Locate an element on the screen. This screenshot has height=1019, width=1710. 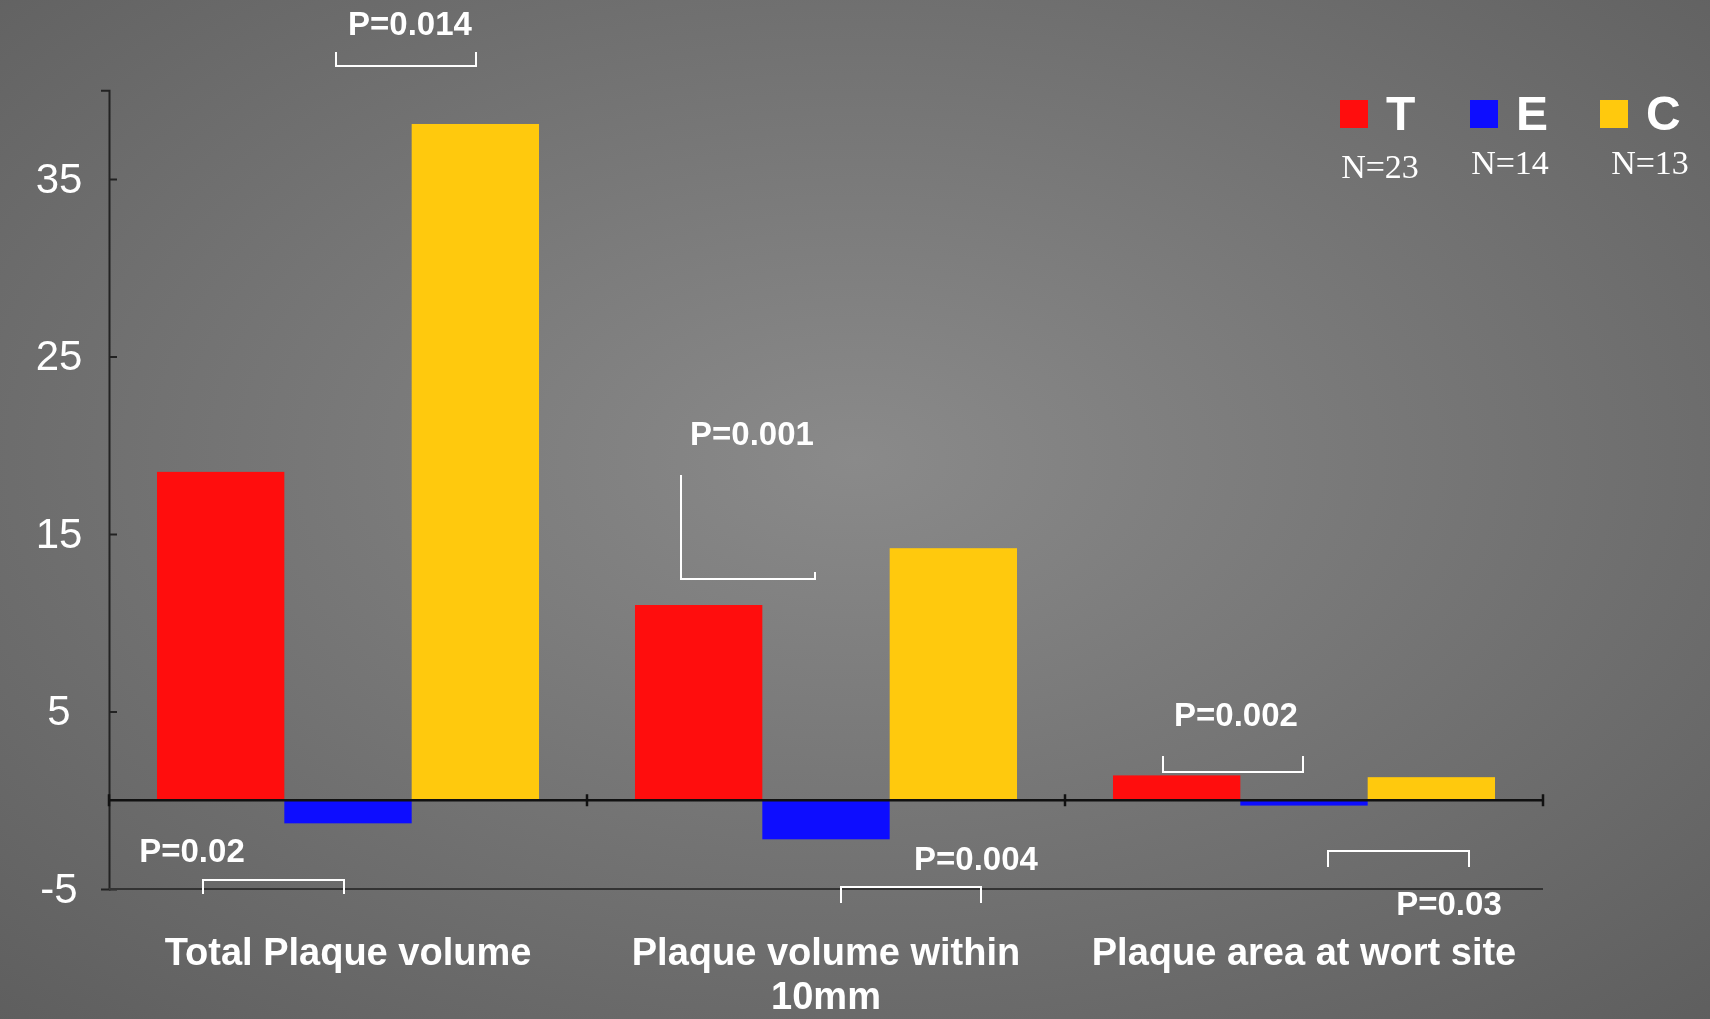
annotation: P=0.001 is located at coordinates (752, 433).